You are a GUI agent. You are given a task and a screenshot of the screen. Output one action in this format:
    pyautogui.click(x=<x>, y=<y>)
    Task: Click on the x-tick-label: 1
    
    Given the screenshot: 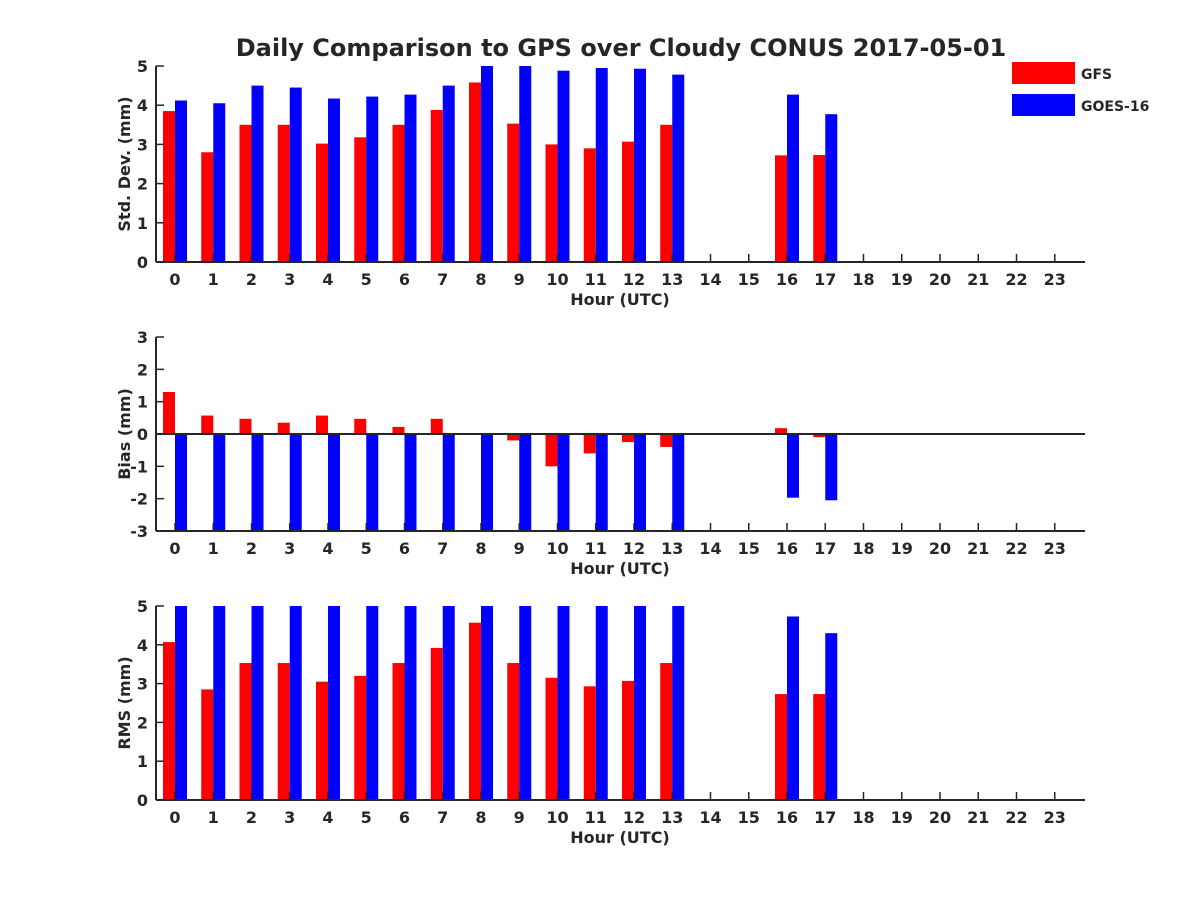 What is the action you would take?
    pyautogui.click(x=213, y=817)
    